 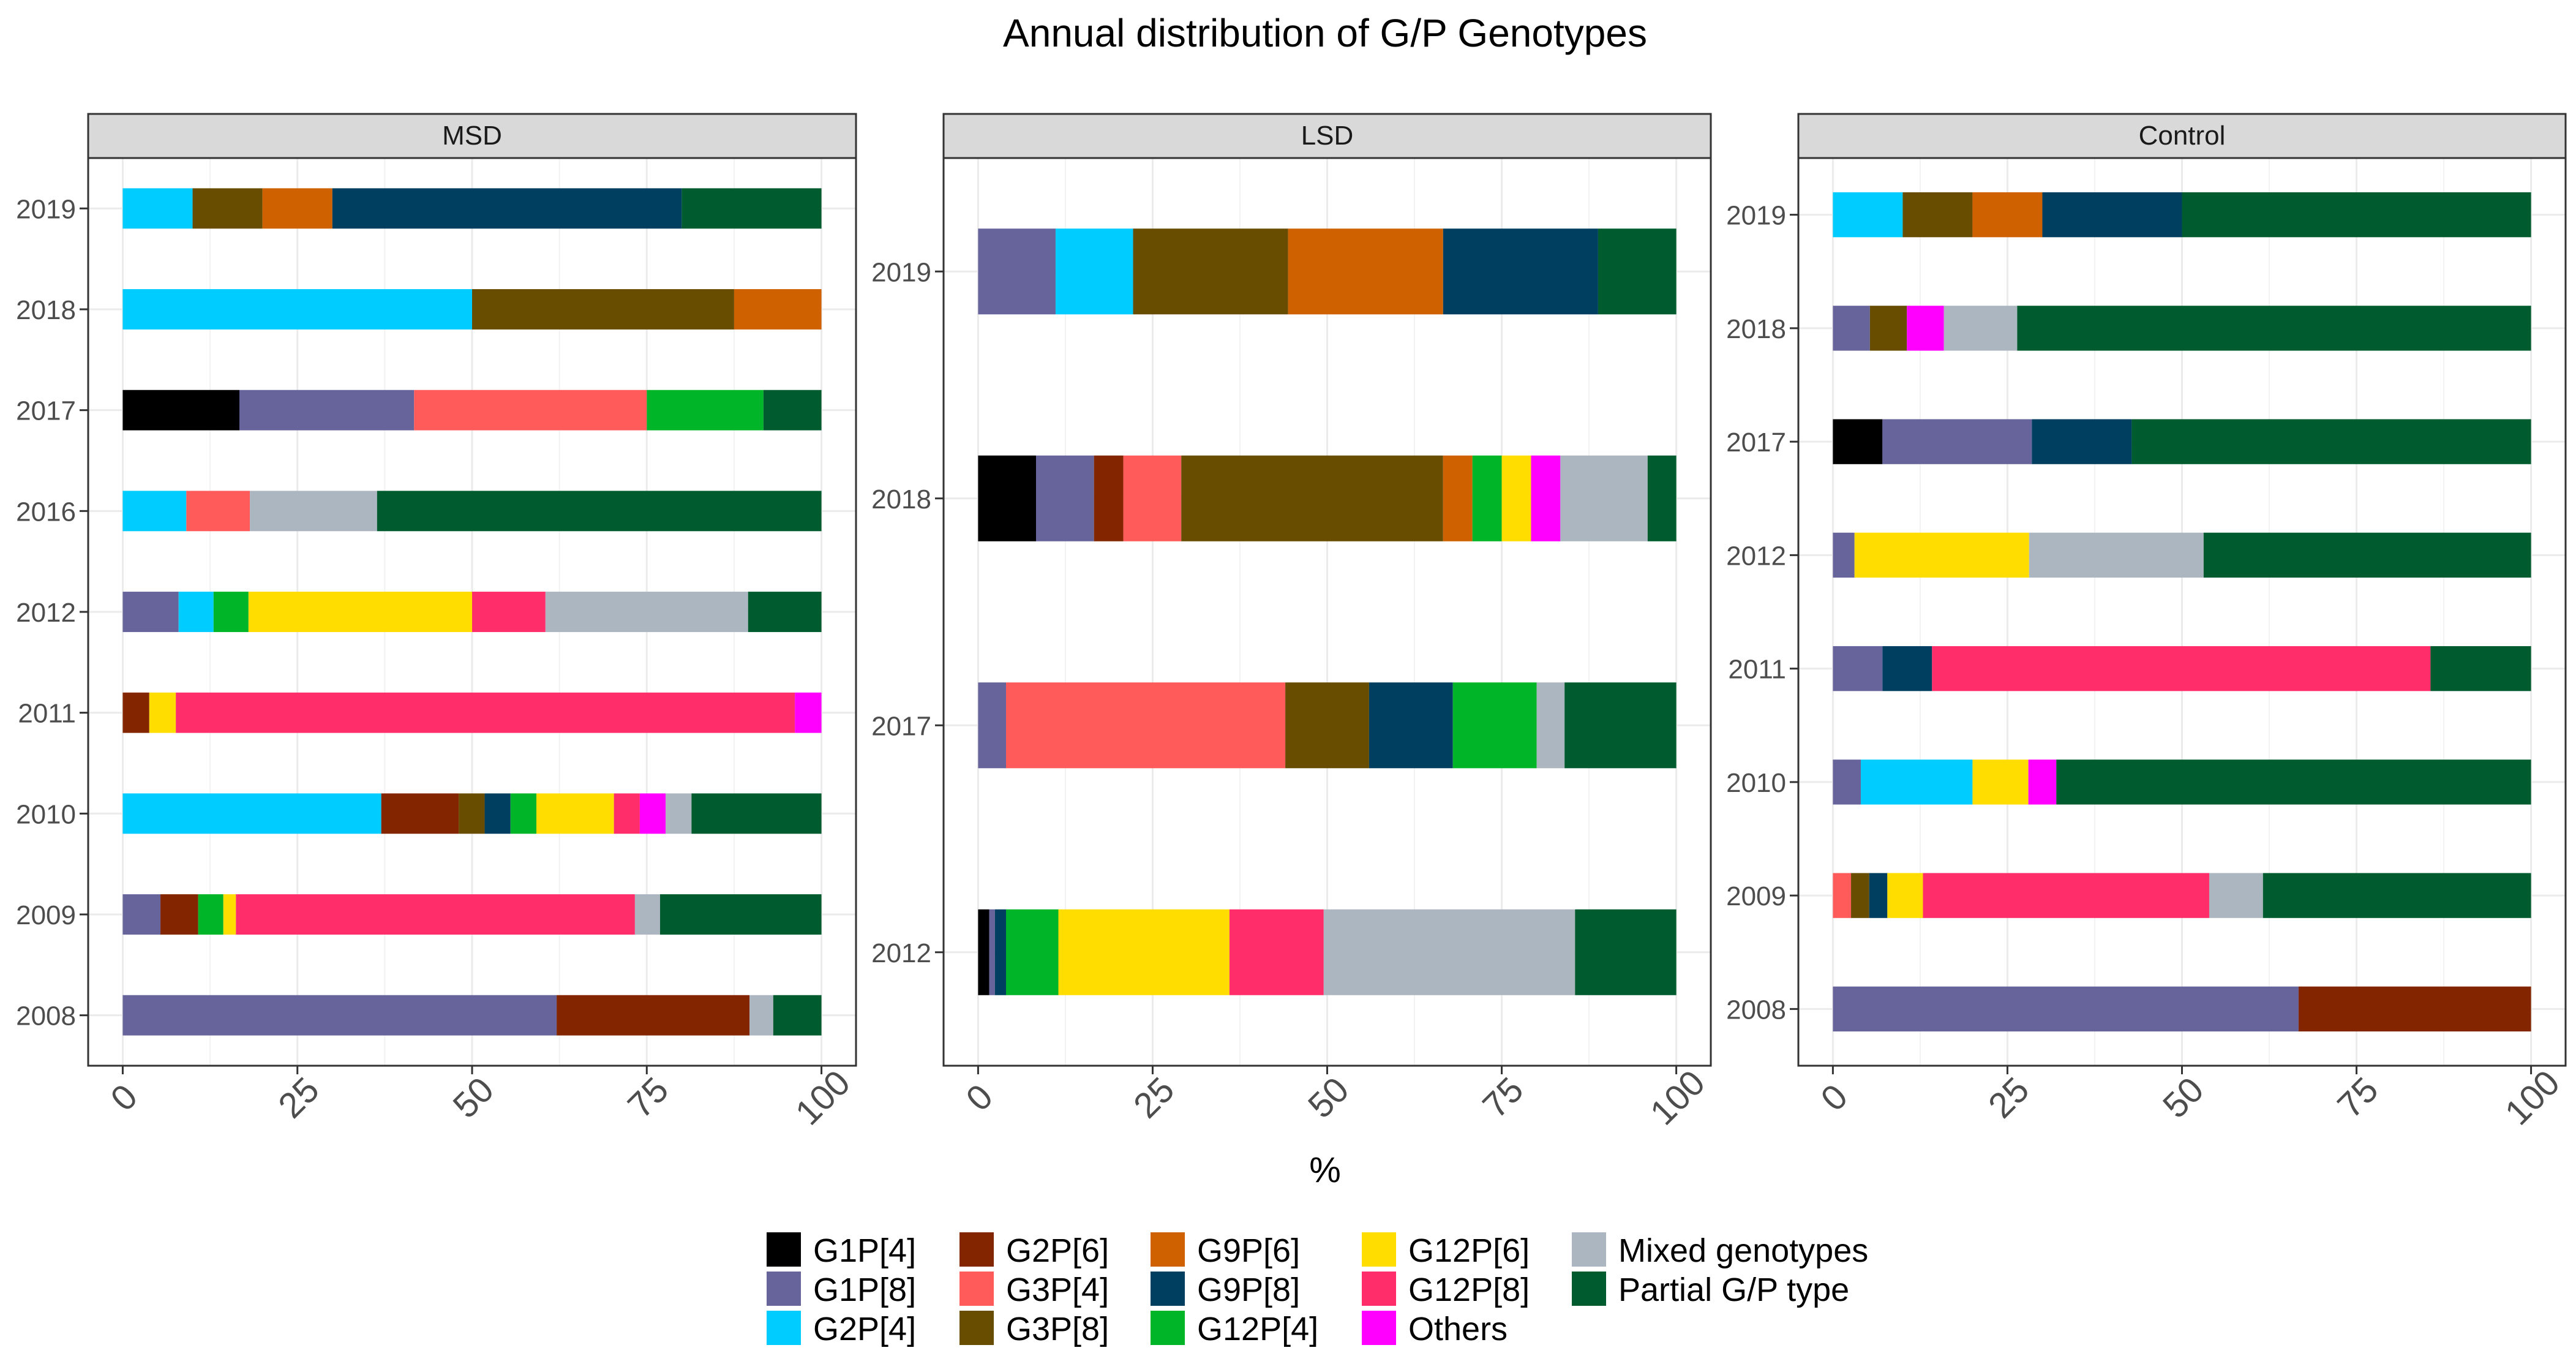 What do you see at coordinates (752, 208) in the screenshot?
I see `bar-segment-msd-2019-partialgptype` at bounding box center [752, 208].